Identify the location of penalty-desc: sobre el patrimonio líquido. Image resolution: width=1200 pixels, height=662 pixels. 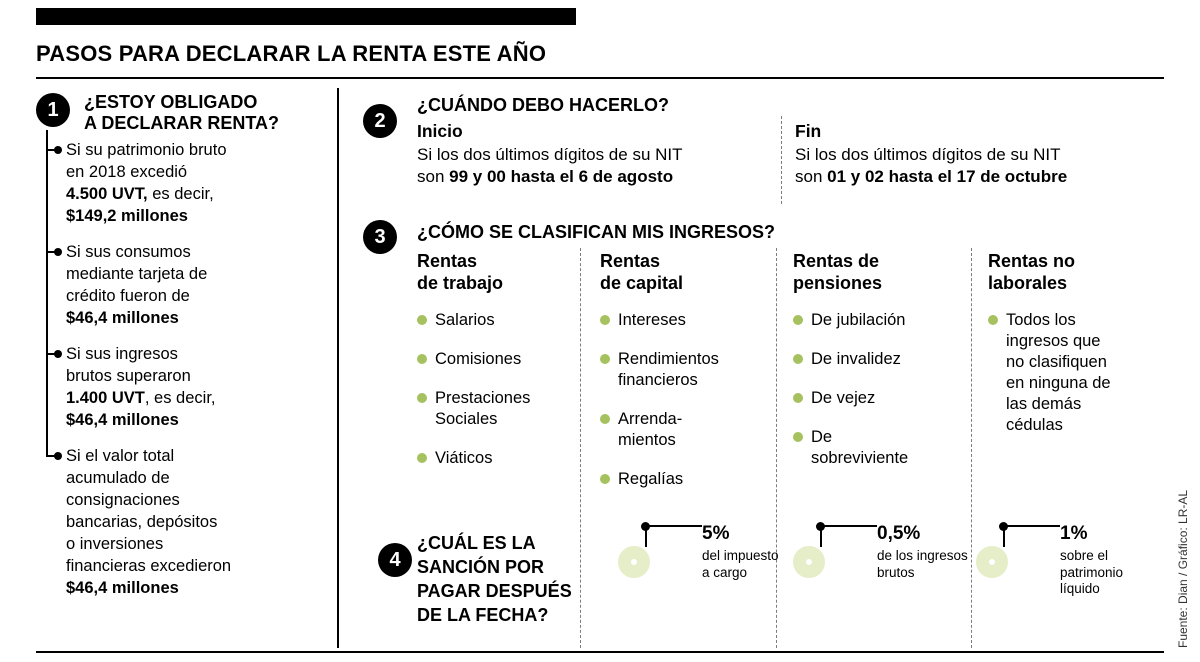
(1092, 572).